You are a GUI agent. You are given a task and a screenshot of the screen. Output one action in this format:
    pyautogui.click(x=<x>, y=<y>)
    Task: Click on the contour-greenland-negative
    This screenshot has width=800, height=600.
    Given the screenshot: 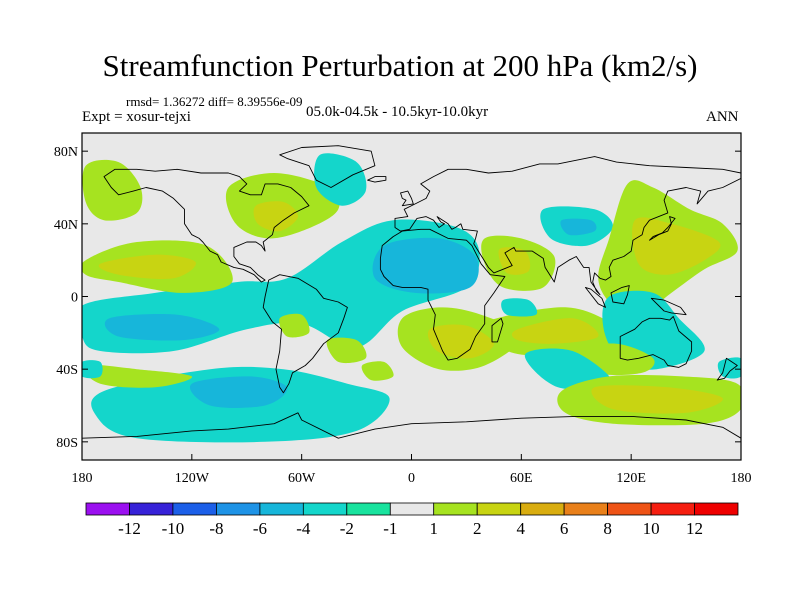 What is the action you would take?
    pyautogui.click(x=340, y=179)
    